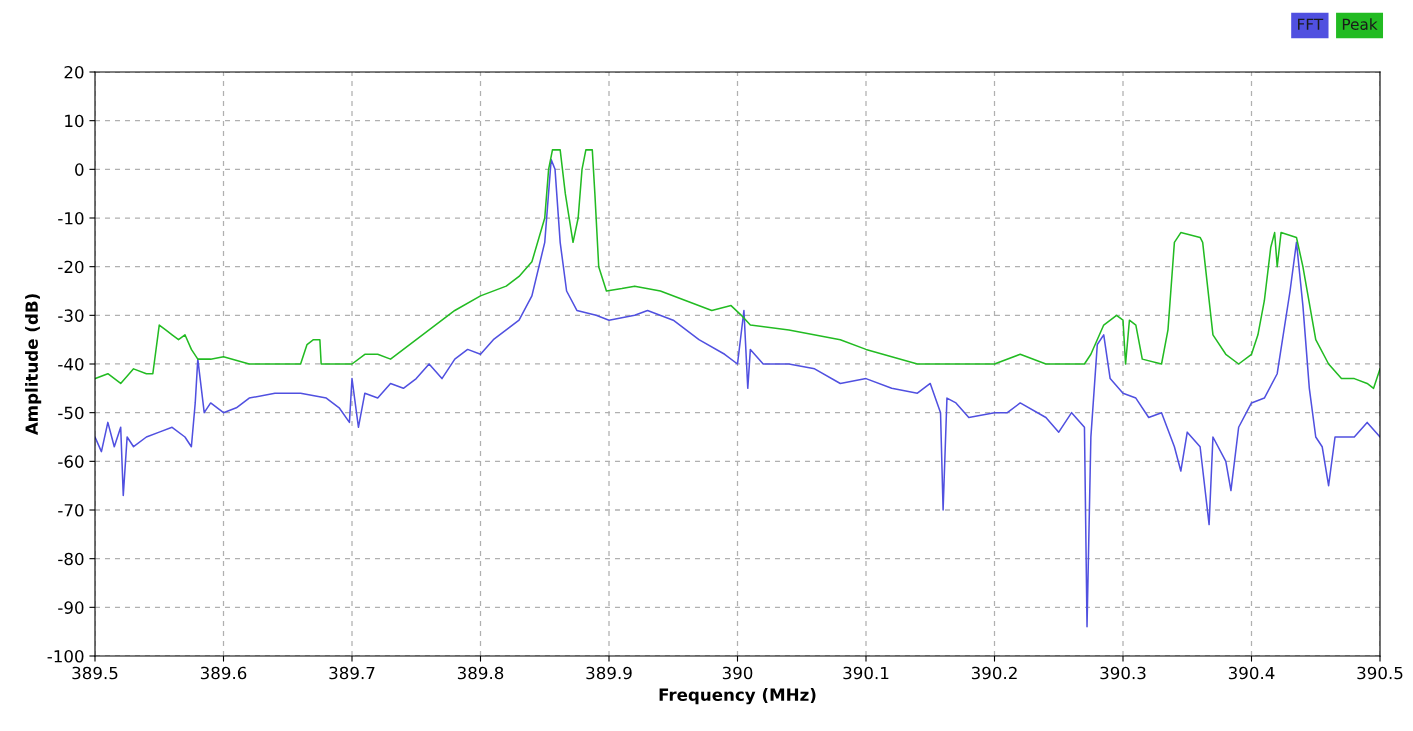  Describe the element at coordinates (71, 461) in the screenshot. I see `y-tick-label: -60` at that location.